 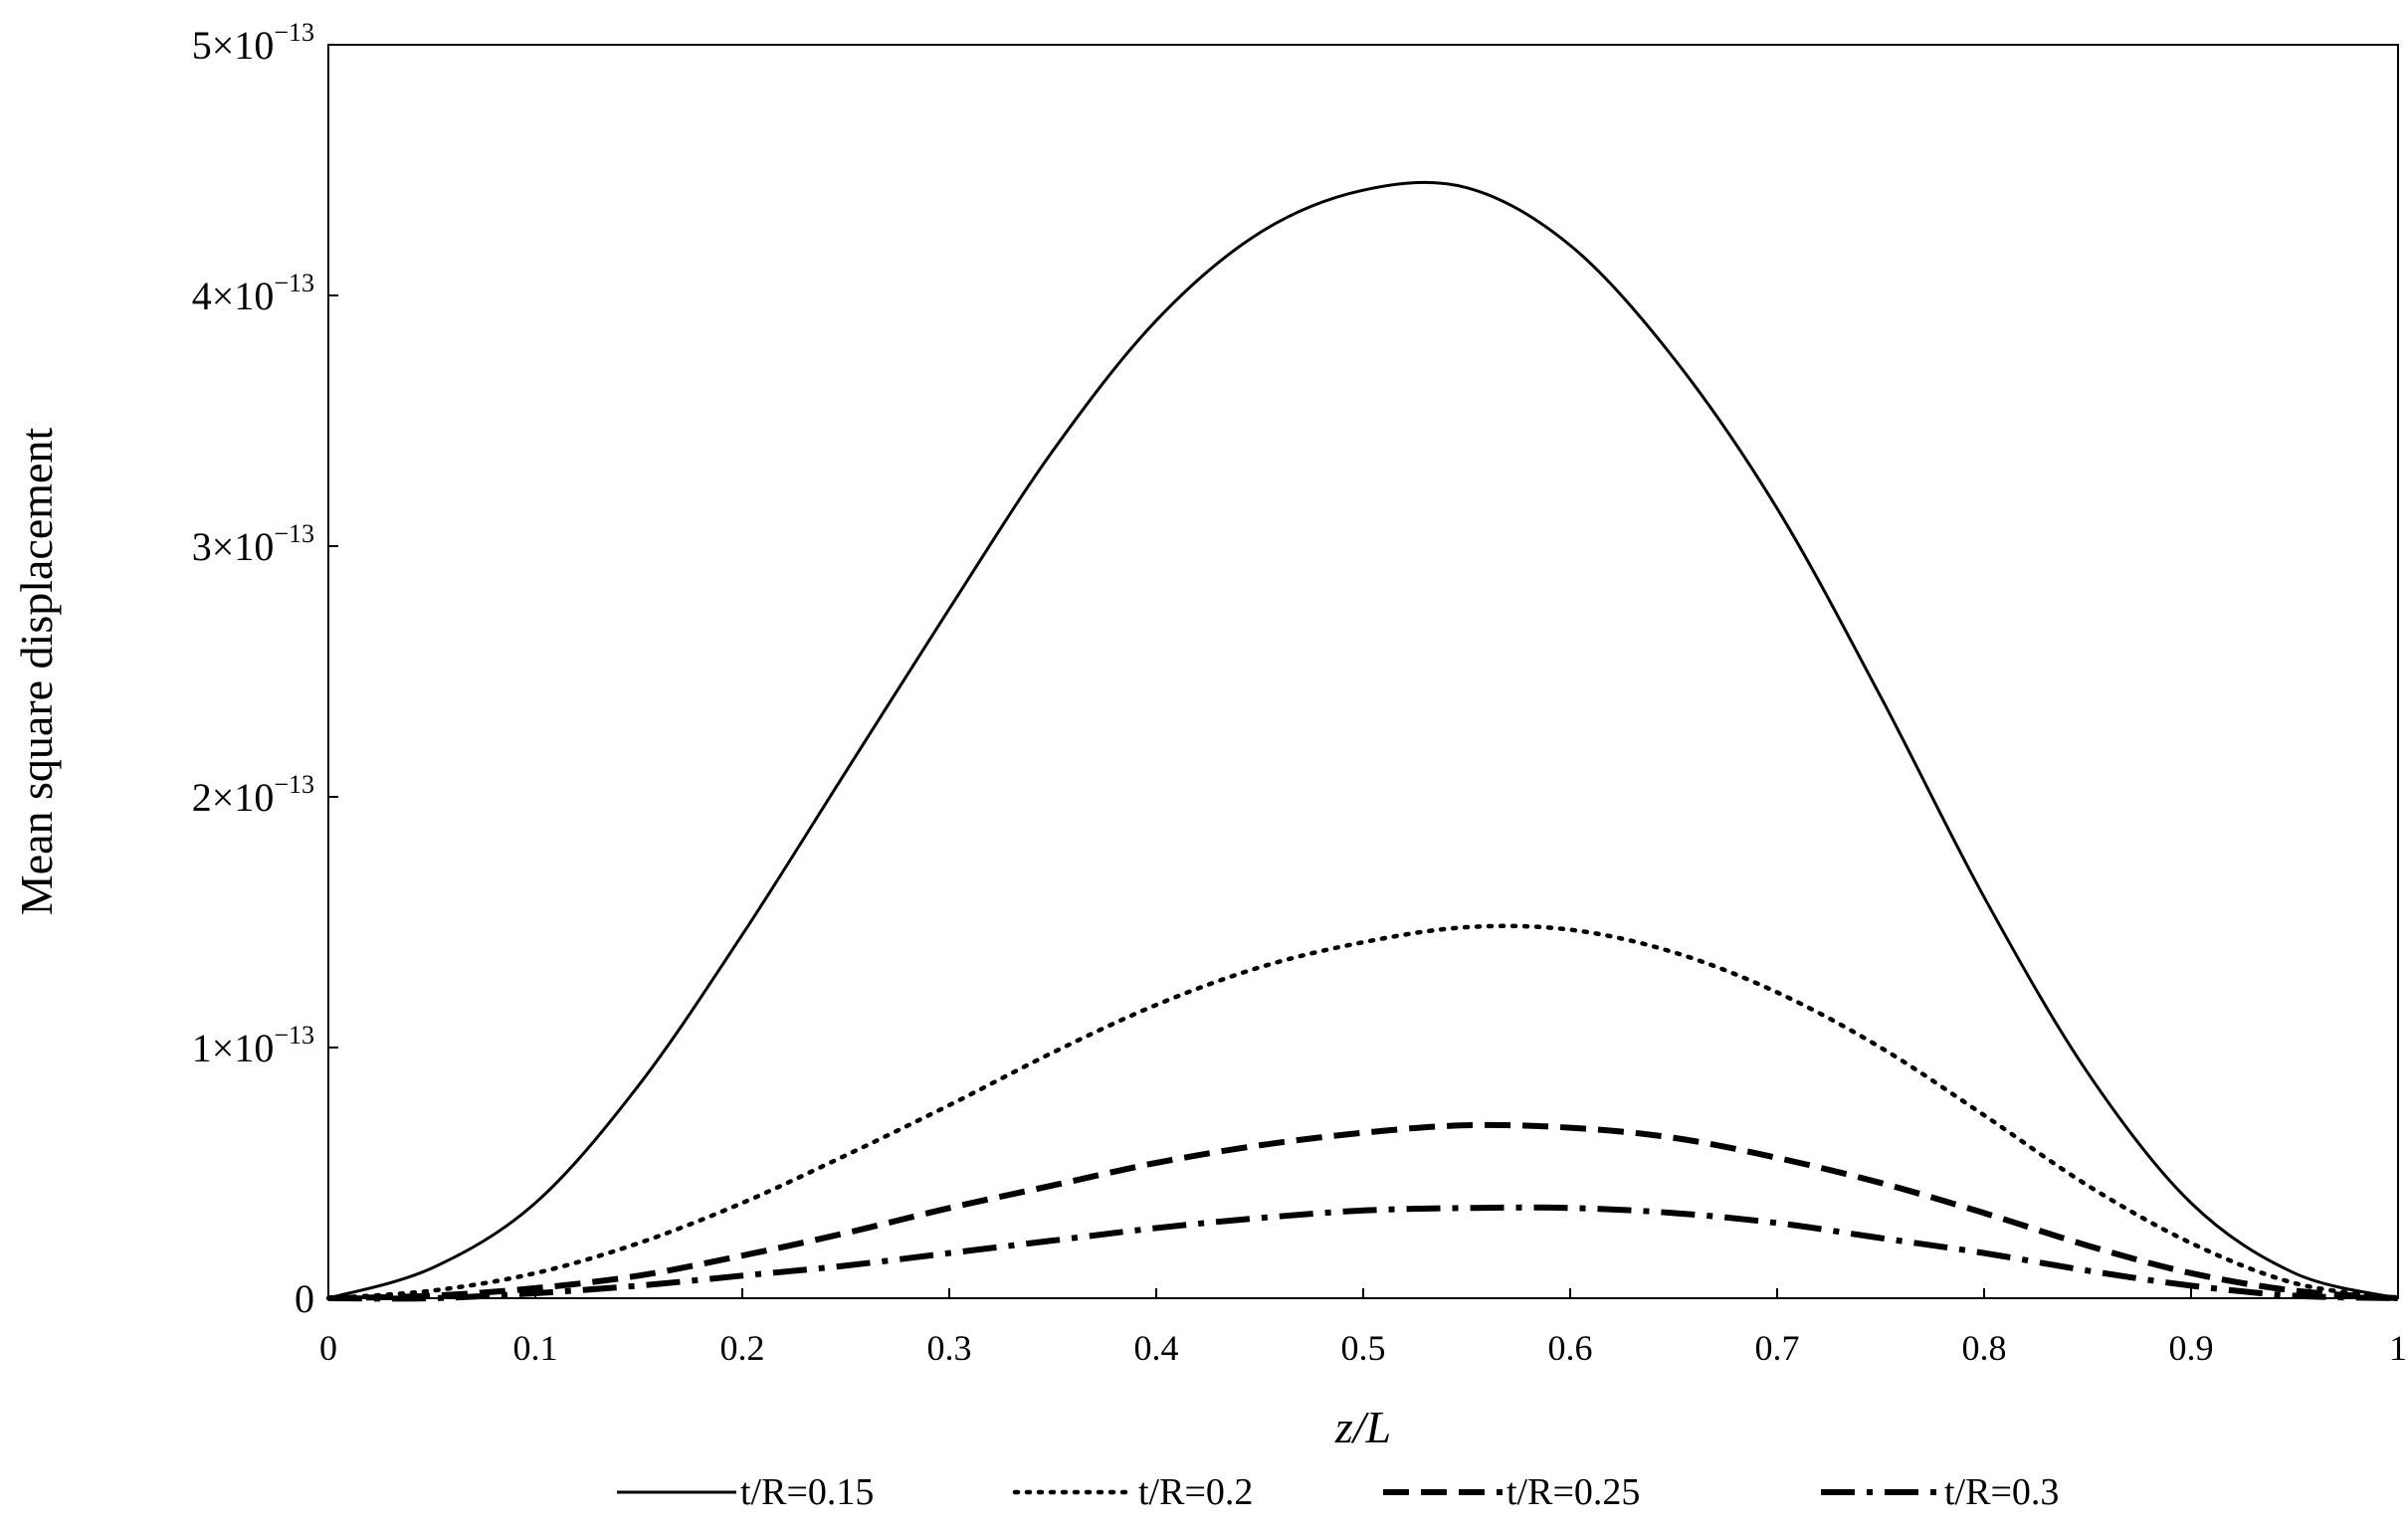 What do you see at coordinates (2398, 1348) in the screenshot?
I see `x-tick-label: 1` at bounding box center [2398, 1348].